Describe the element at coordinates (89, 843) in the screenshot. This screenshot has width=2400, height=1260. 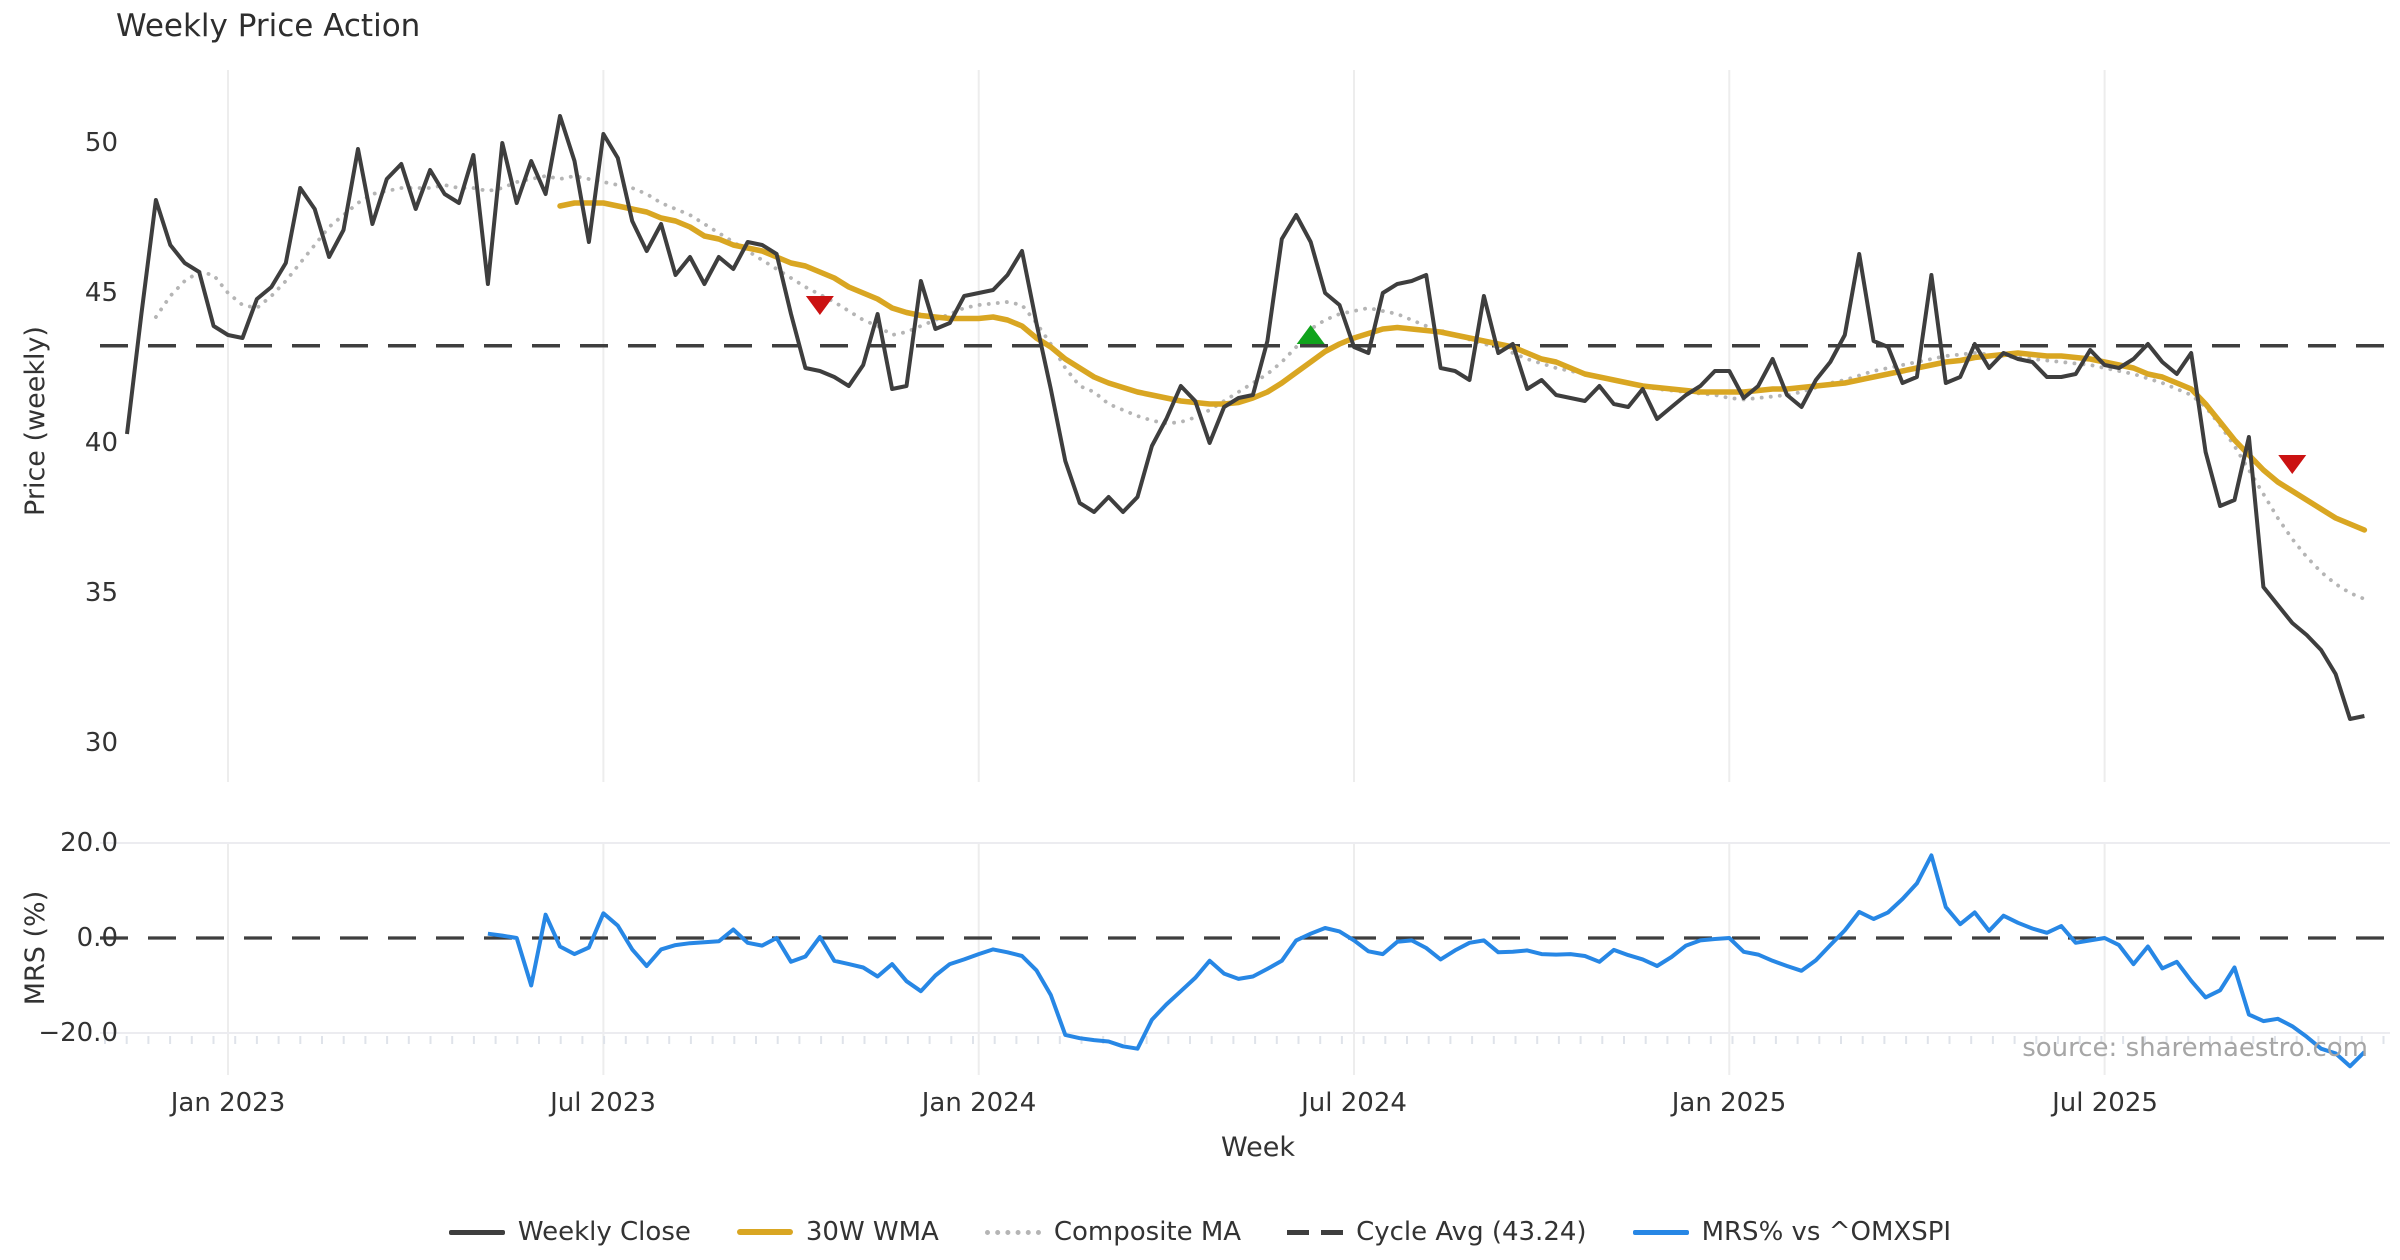
I see `mrs-tick-label: 20.0` at that location.